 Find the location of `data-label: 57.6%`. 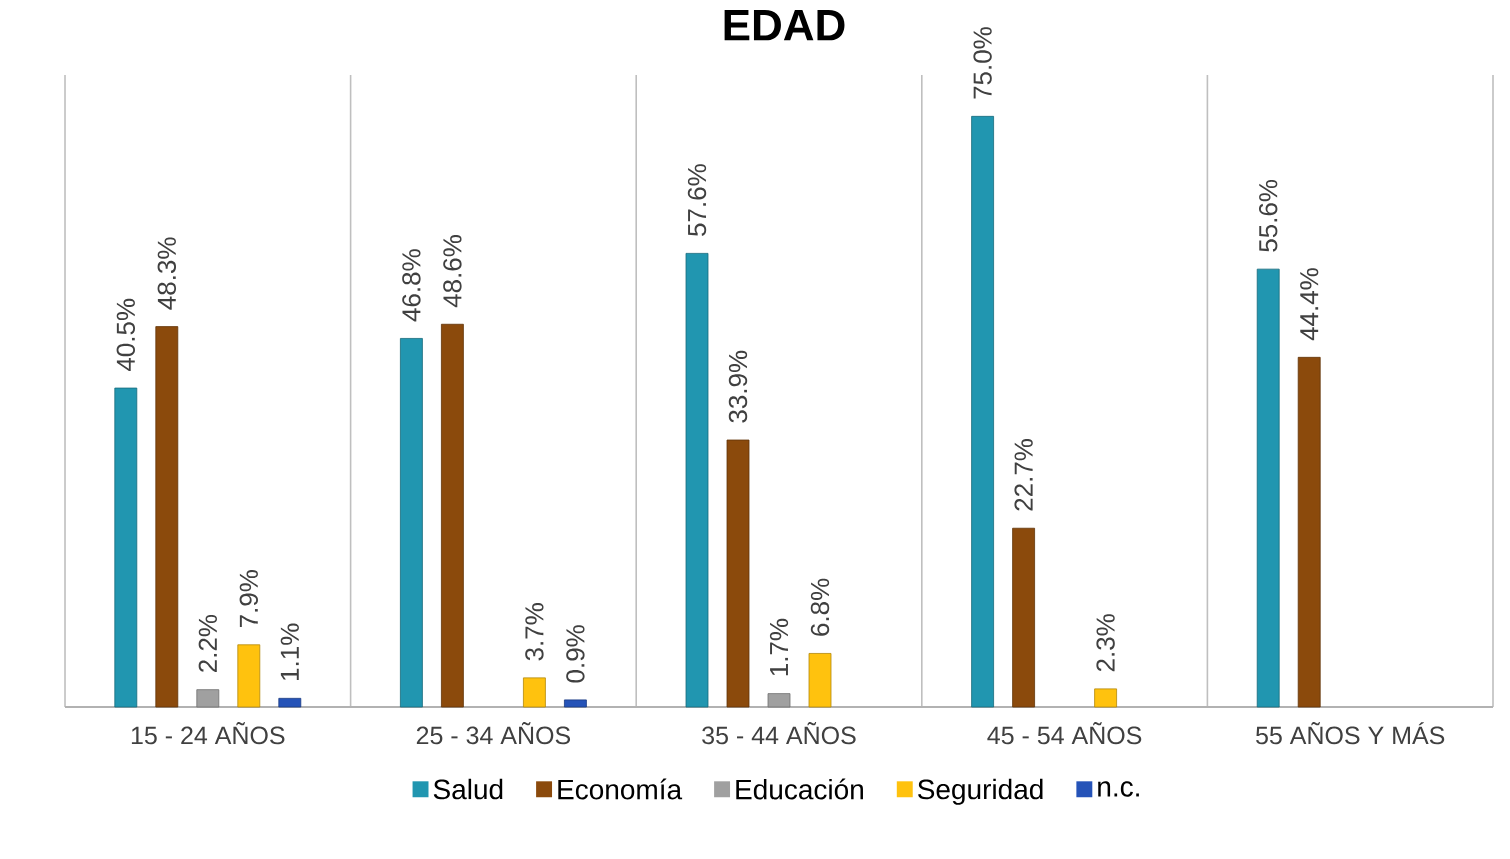

data-label: 57.6% is located at coordinates (697, 200).